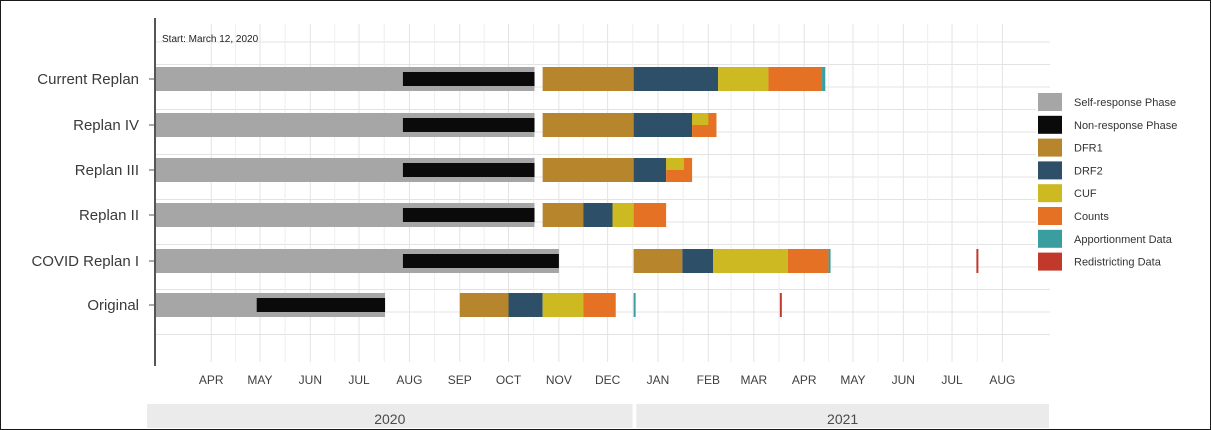 This screenshot has width=1211, height=430. I want to click on category-label: Original, so click(113, 305).